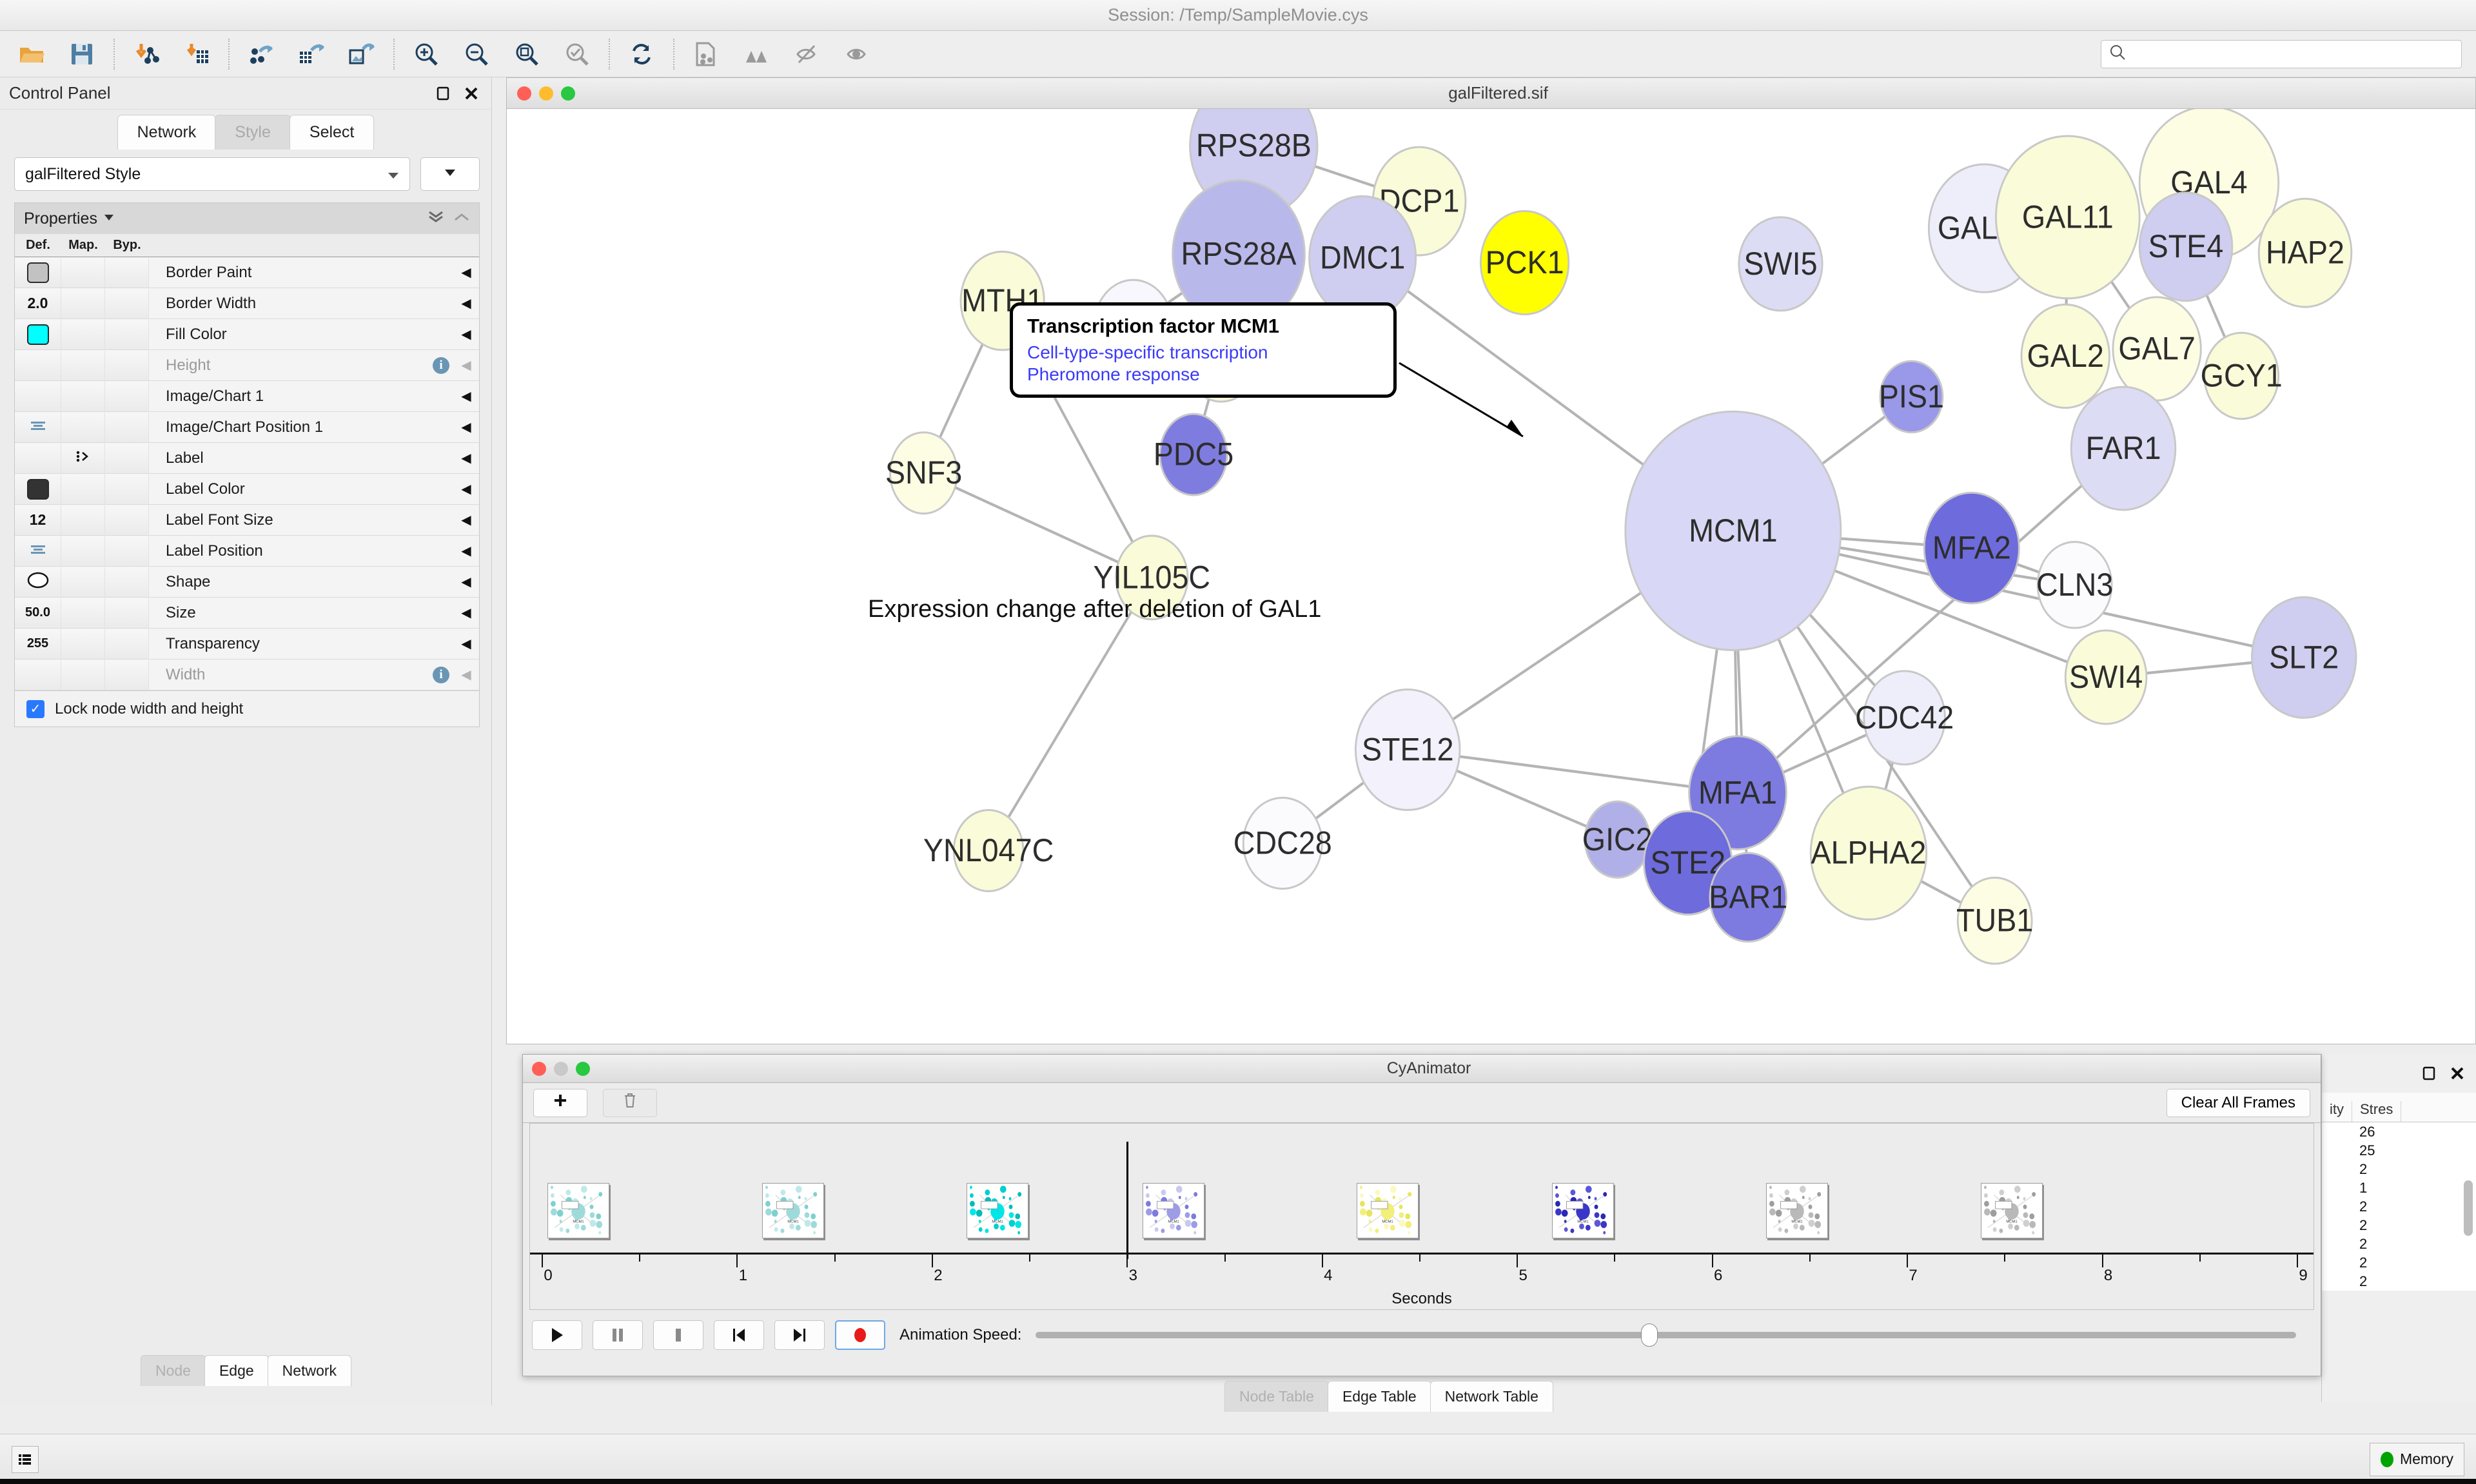 This screenshot has width=2476, height=1484. I want to click on record-button, so click(860, 1335).